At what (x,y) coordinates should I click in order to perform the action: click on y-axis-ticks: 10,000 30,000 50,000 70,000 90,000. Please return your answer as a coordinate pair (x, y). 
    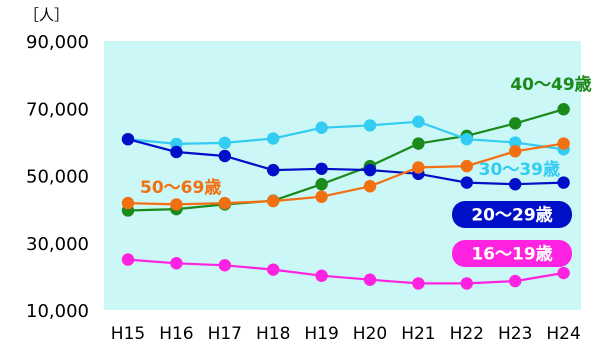
    Looking at the image, I should click on (57, 177).